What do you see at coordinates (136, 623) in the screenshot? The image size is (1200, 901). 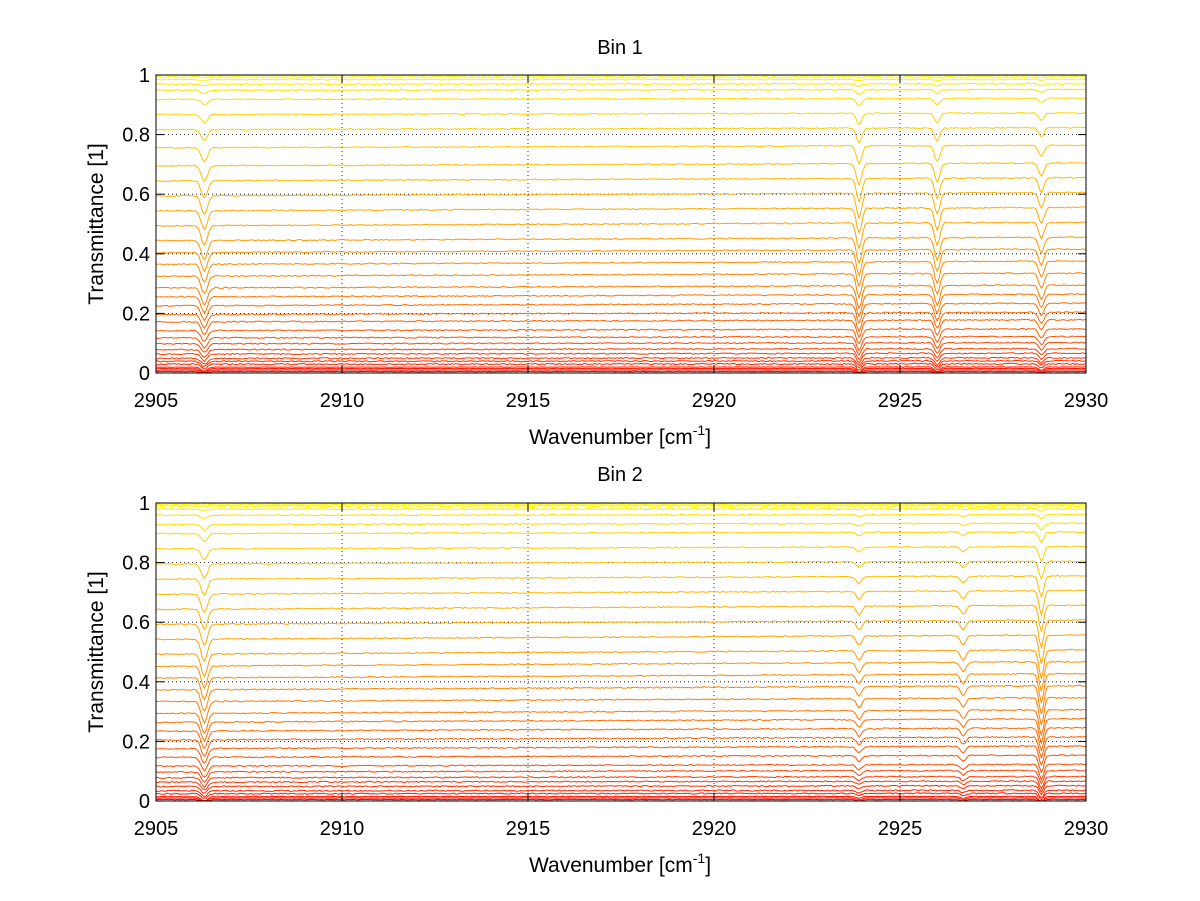 I see `y-tick-label: 0.6` at bounding box center [136, 623].